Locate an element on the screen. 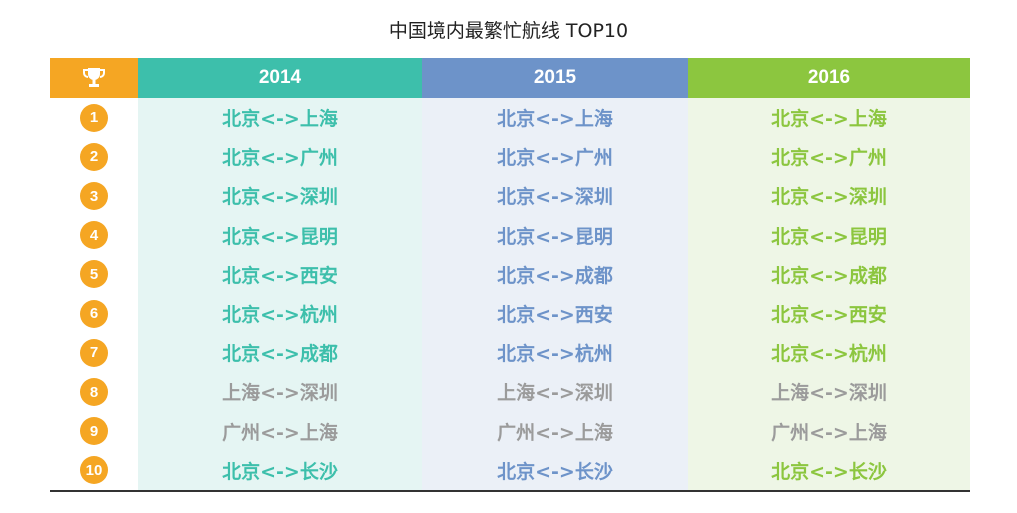  rank-badge: 9 is located at coordinates (94, 431).